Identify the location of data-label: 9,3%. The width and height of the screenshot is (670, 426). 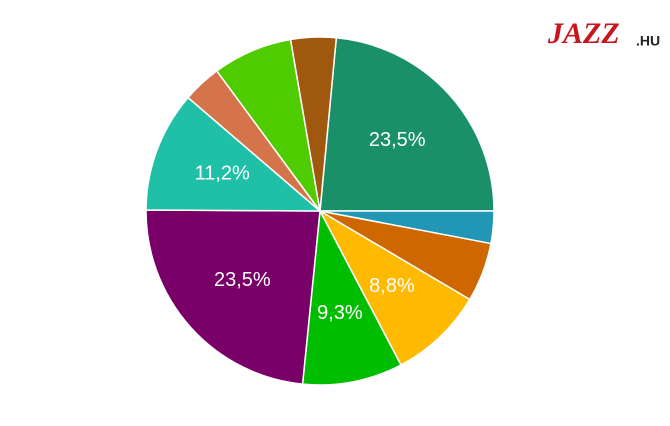
(340, 313).